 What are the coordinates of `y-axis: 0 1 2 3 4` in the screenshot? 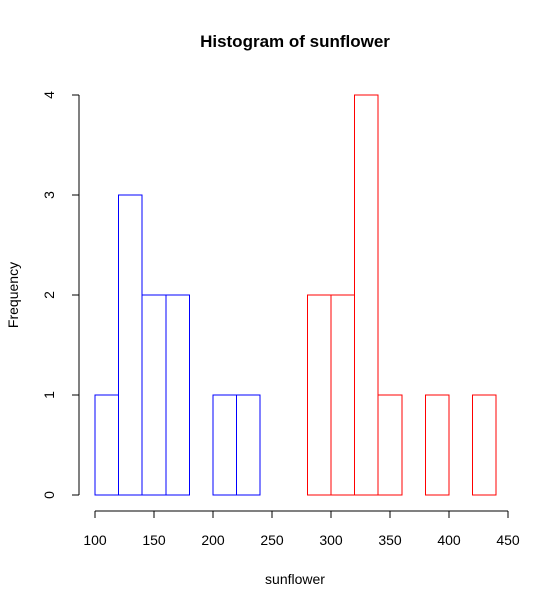 It's located at (60, 295).